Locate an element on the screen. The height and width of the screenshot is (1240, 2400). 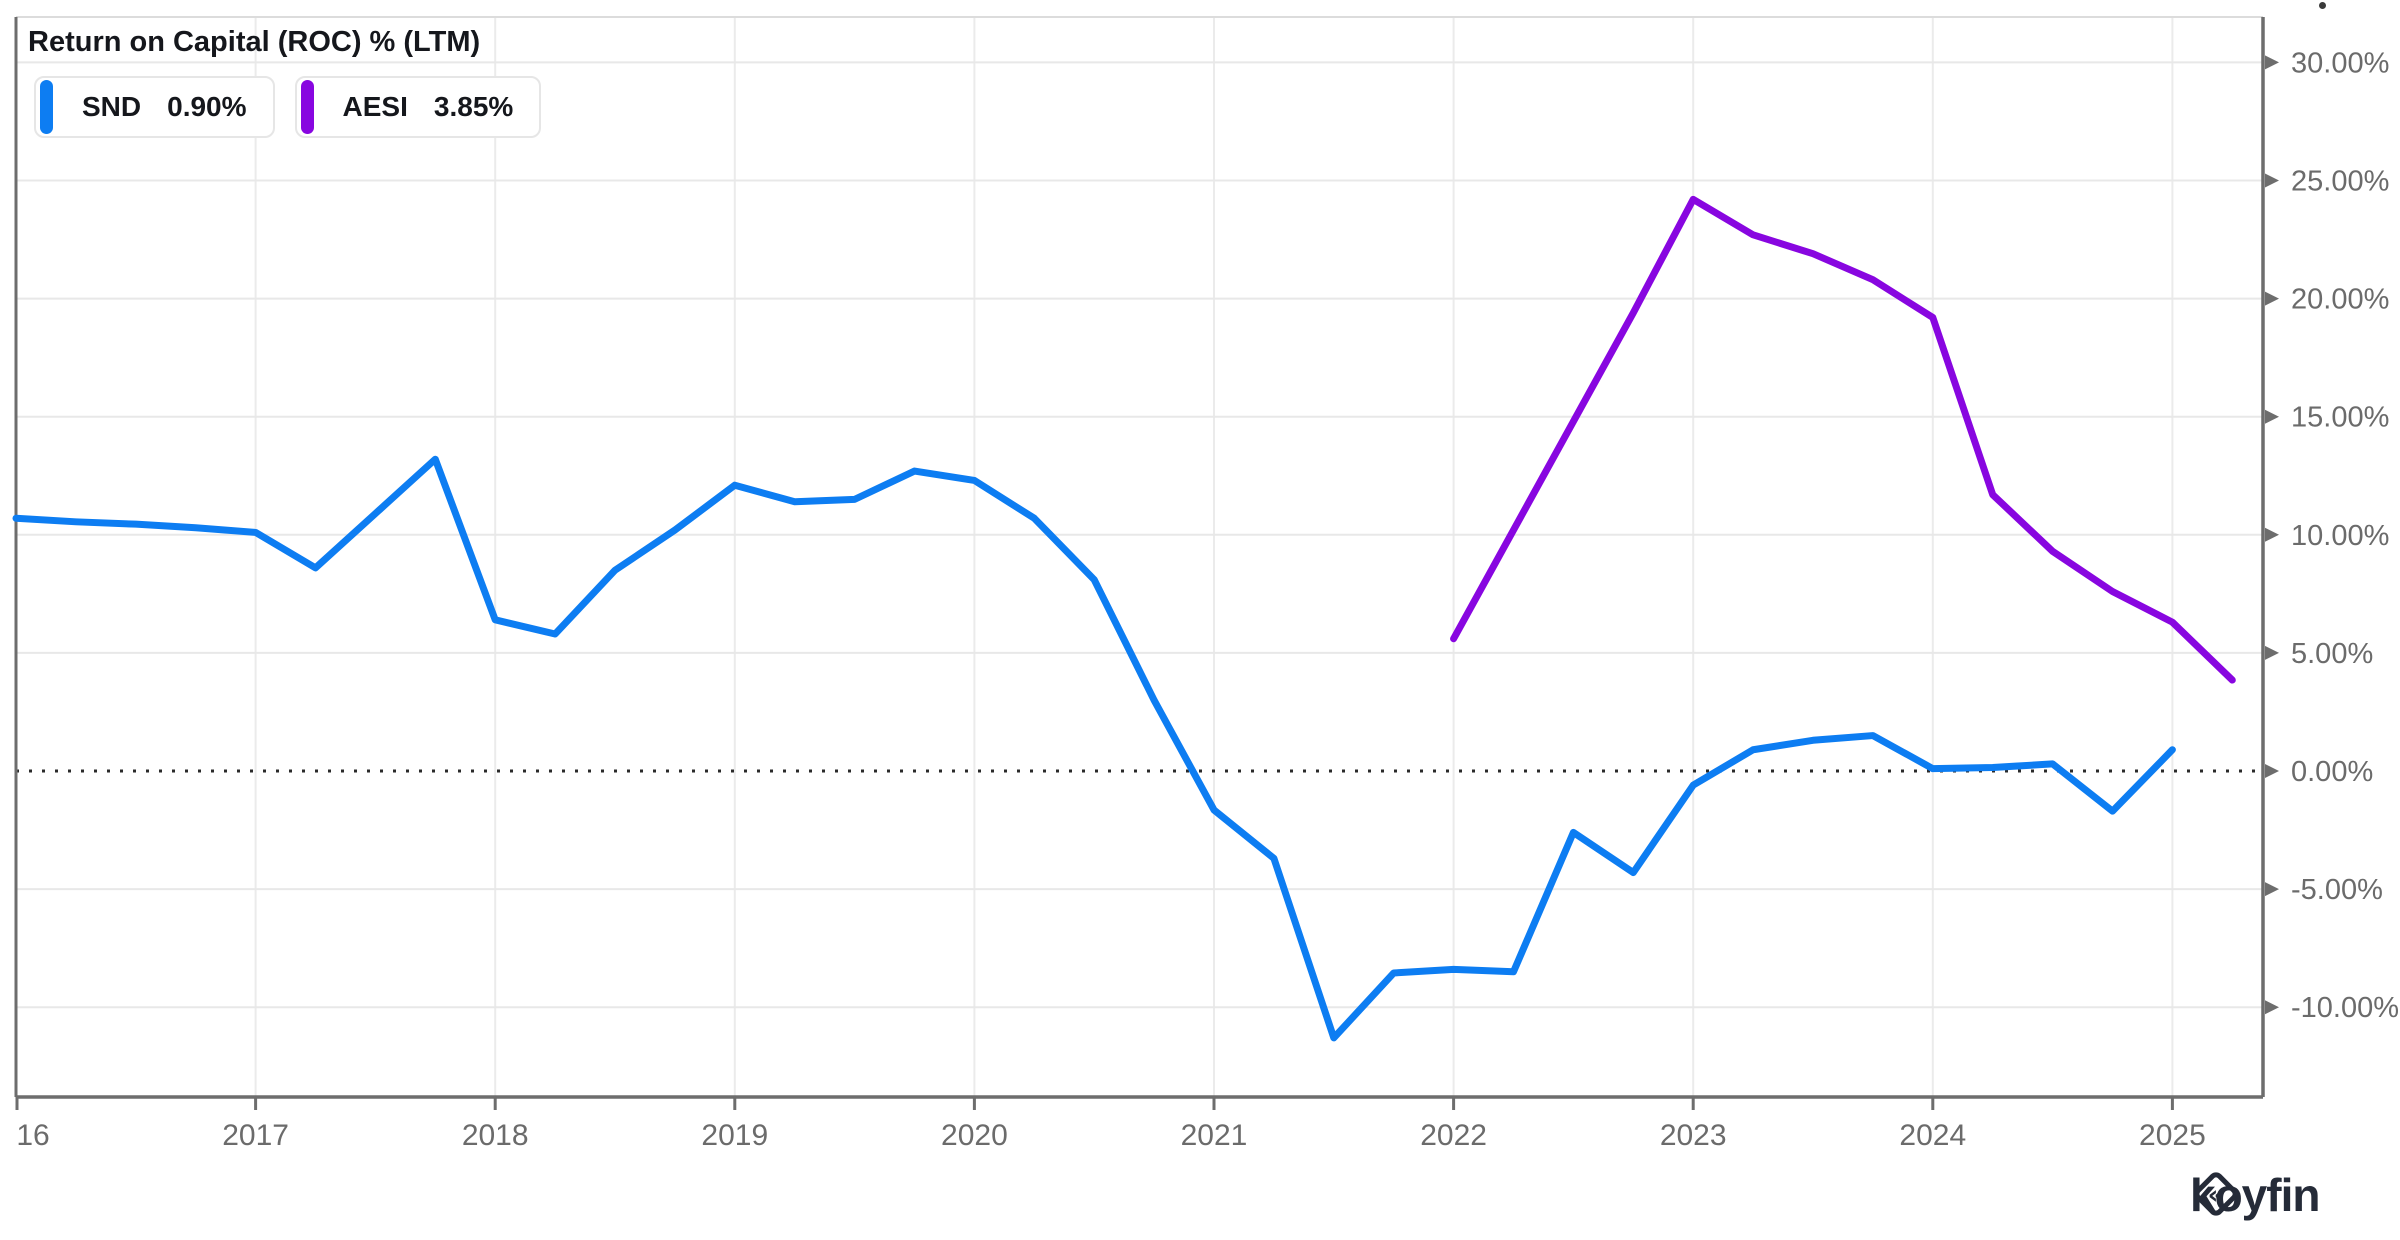
y-axis-label: -10.00% is located at coordinates (2345, 1008).